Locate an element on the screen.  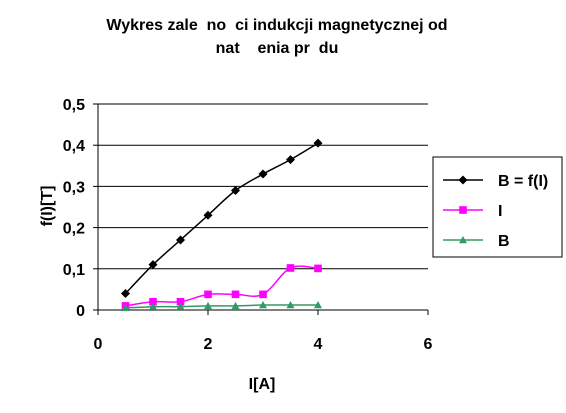
y-tick-label-5: 0,5 is located at coordinates (74, 105).